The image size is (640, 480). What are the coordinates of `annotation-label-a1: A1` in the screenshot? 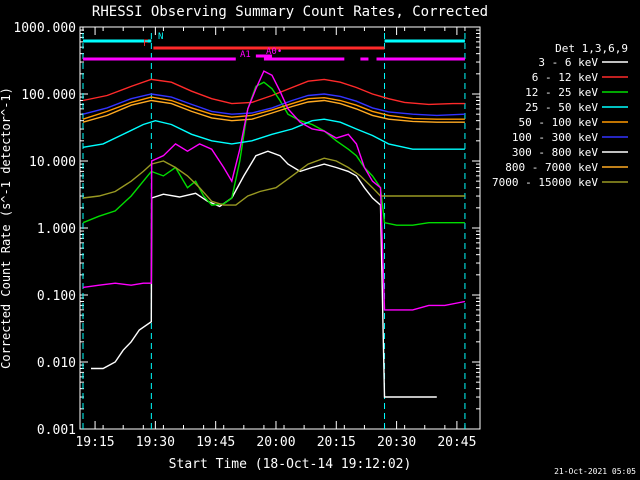 It's located at (245, 55).